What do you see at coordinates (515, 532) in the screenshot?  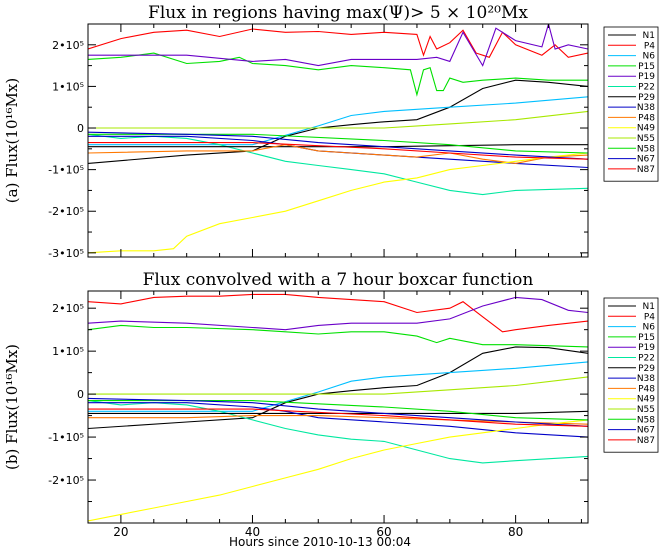 I see `x-tick-label: 80` at bounding box center [515, 532].